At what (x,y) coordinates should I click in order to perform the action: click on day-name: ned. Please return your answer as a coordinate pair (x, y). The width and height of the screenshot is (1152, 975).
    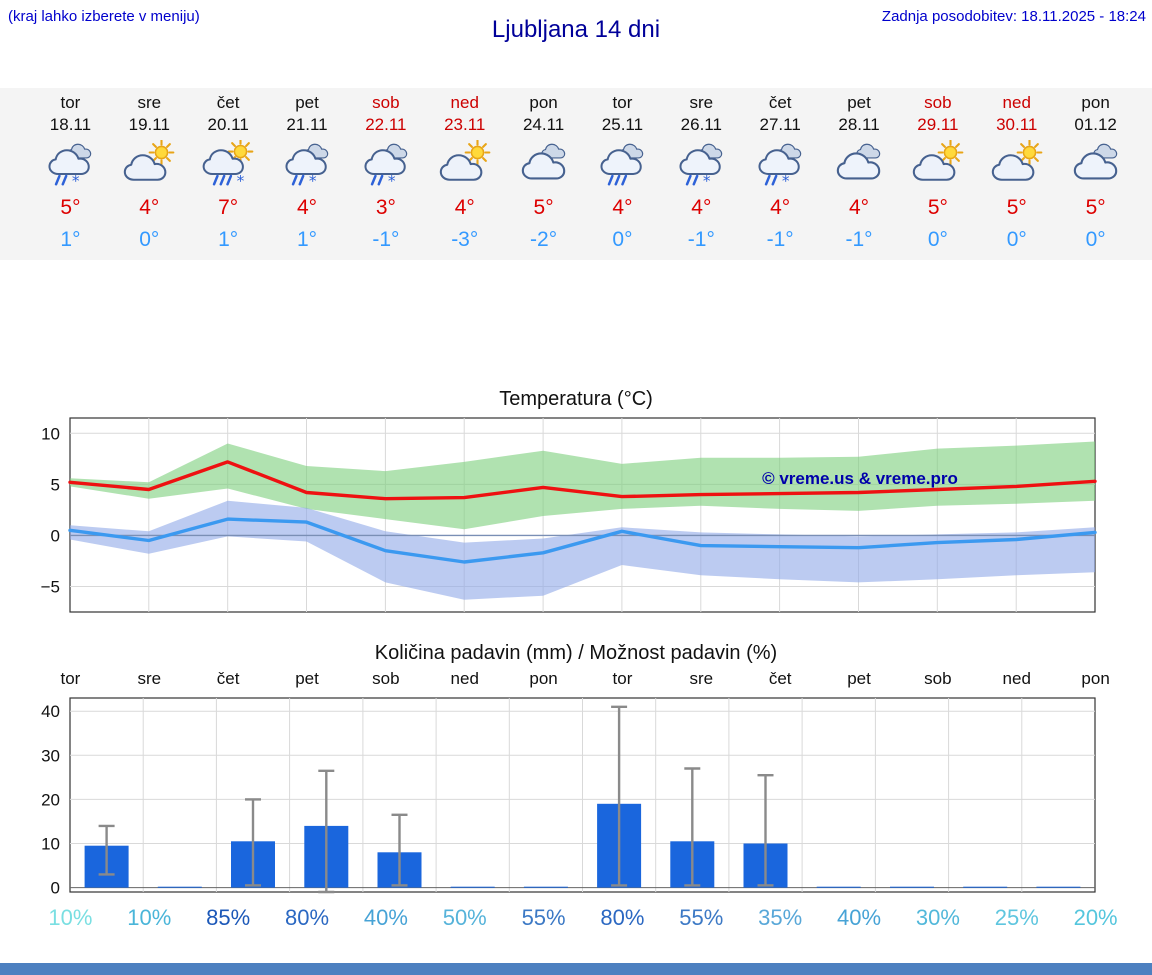
    Looking at the image, I should click on (1016, 102).